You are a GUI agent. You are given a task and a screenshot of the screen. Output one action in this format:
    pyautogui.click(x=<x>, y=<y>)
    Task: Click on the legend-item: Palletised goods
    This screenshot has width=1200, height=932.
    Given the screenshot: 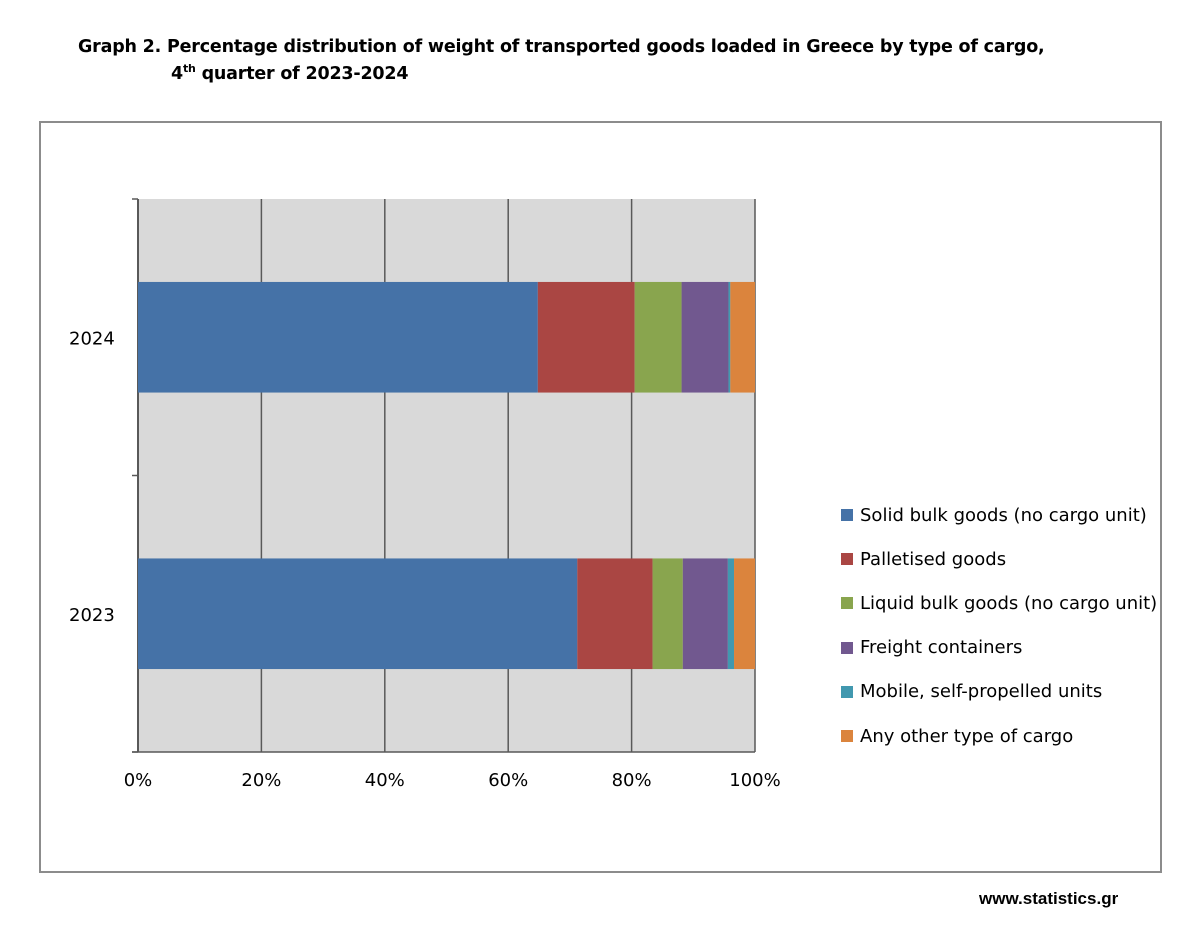 What is the action you would take?
    pyautogui.click(x=999, y=559)
    